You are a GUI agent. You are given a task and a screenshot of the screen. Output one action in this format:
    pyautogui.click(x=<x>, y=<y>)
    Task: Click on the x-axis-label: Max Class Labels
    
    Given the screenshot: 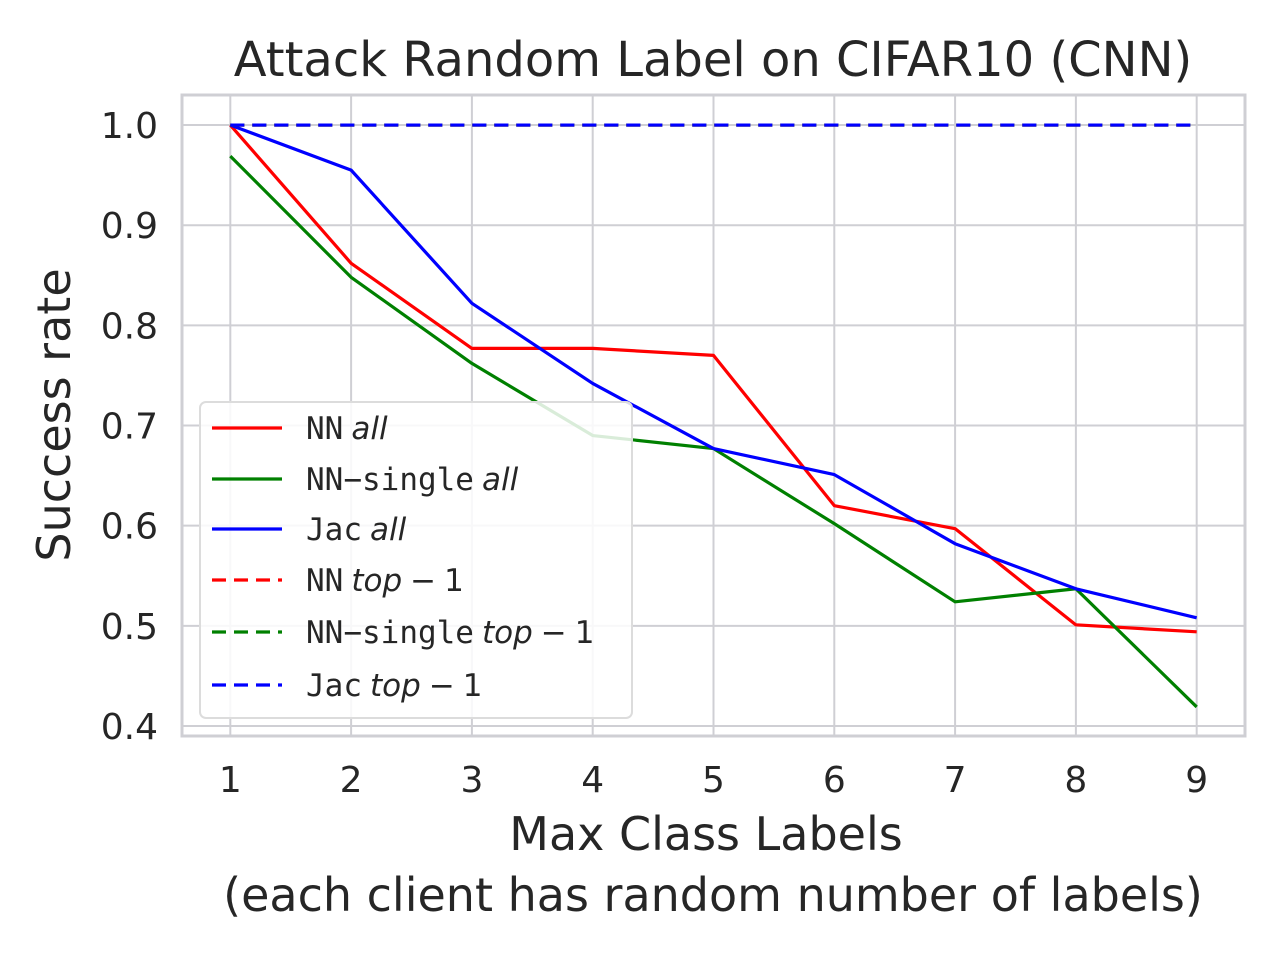 What is the action you would take?
    pyautogui.click(x=705, y=834)
    